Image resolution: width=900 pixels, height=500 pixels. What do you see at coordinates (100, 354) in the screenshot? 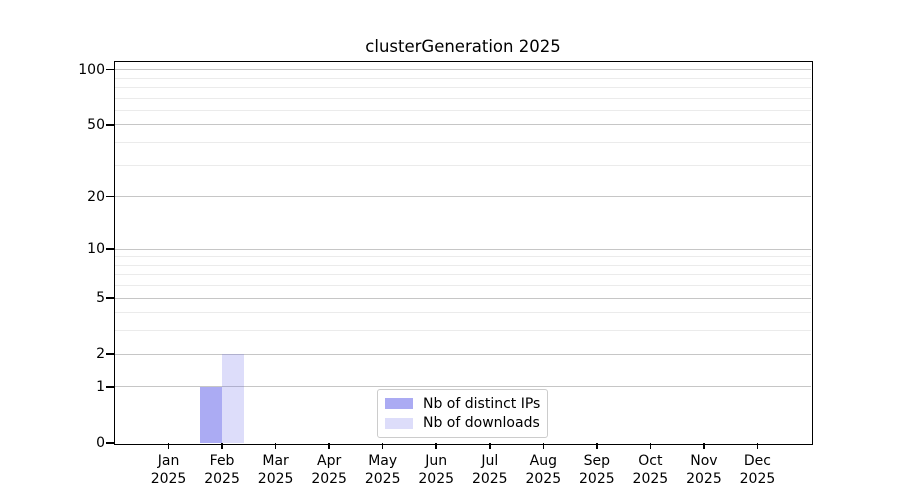
I see `y-tick-label: 2` at bounding box center [100, 354].